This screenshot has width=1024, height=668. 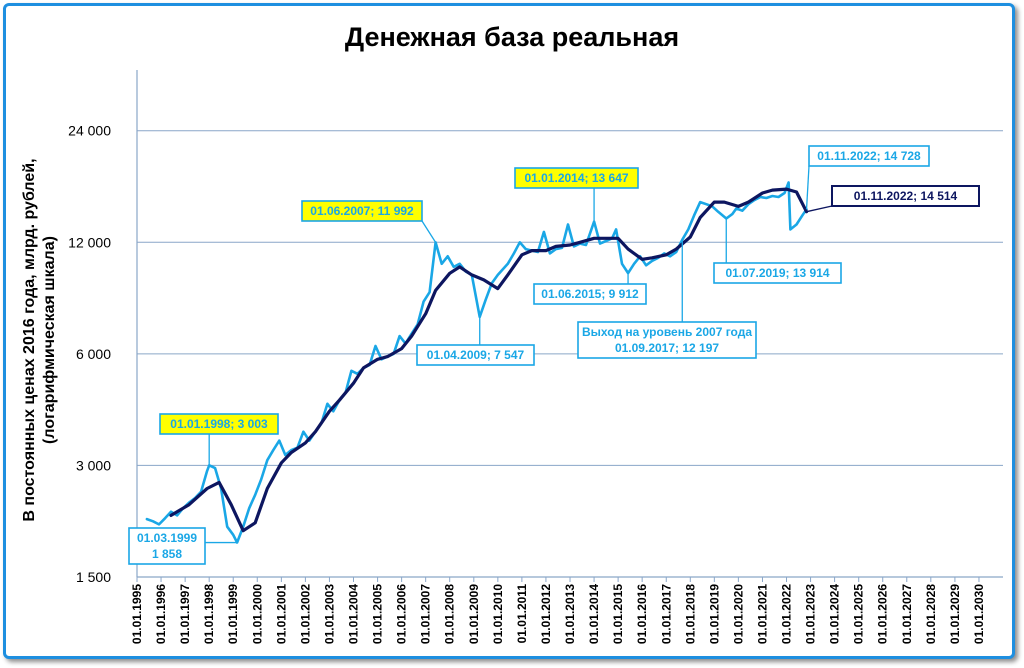 I want to click on callout-text: 01.06.2007; 11 992, so click(x=362, y=211).